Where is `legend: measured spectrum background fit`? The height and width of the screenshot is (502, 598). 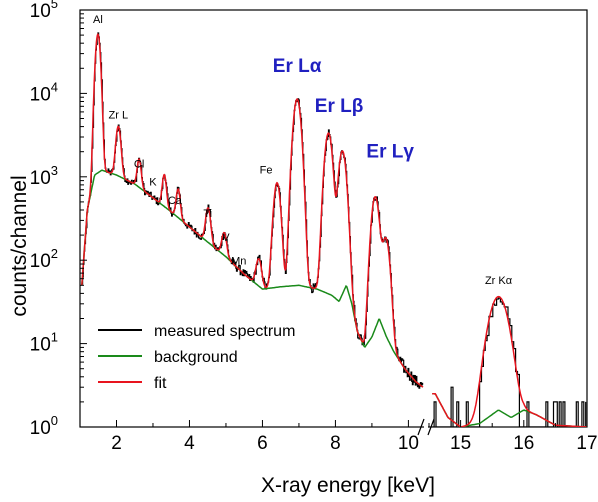
legend: measured spectrum background fit is located at coordinates (196, 357).